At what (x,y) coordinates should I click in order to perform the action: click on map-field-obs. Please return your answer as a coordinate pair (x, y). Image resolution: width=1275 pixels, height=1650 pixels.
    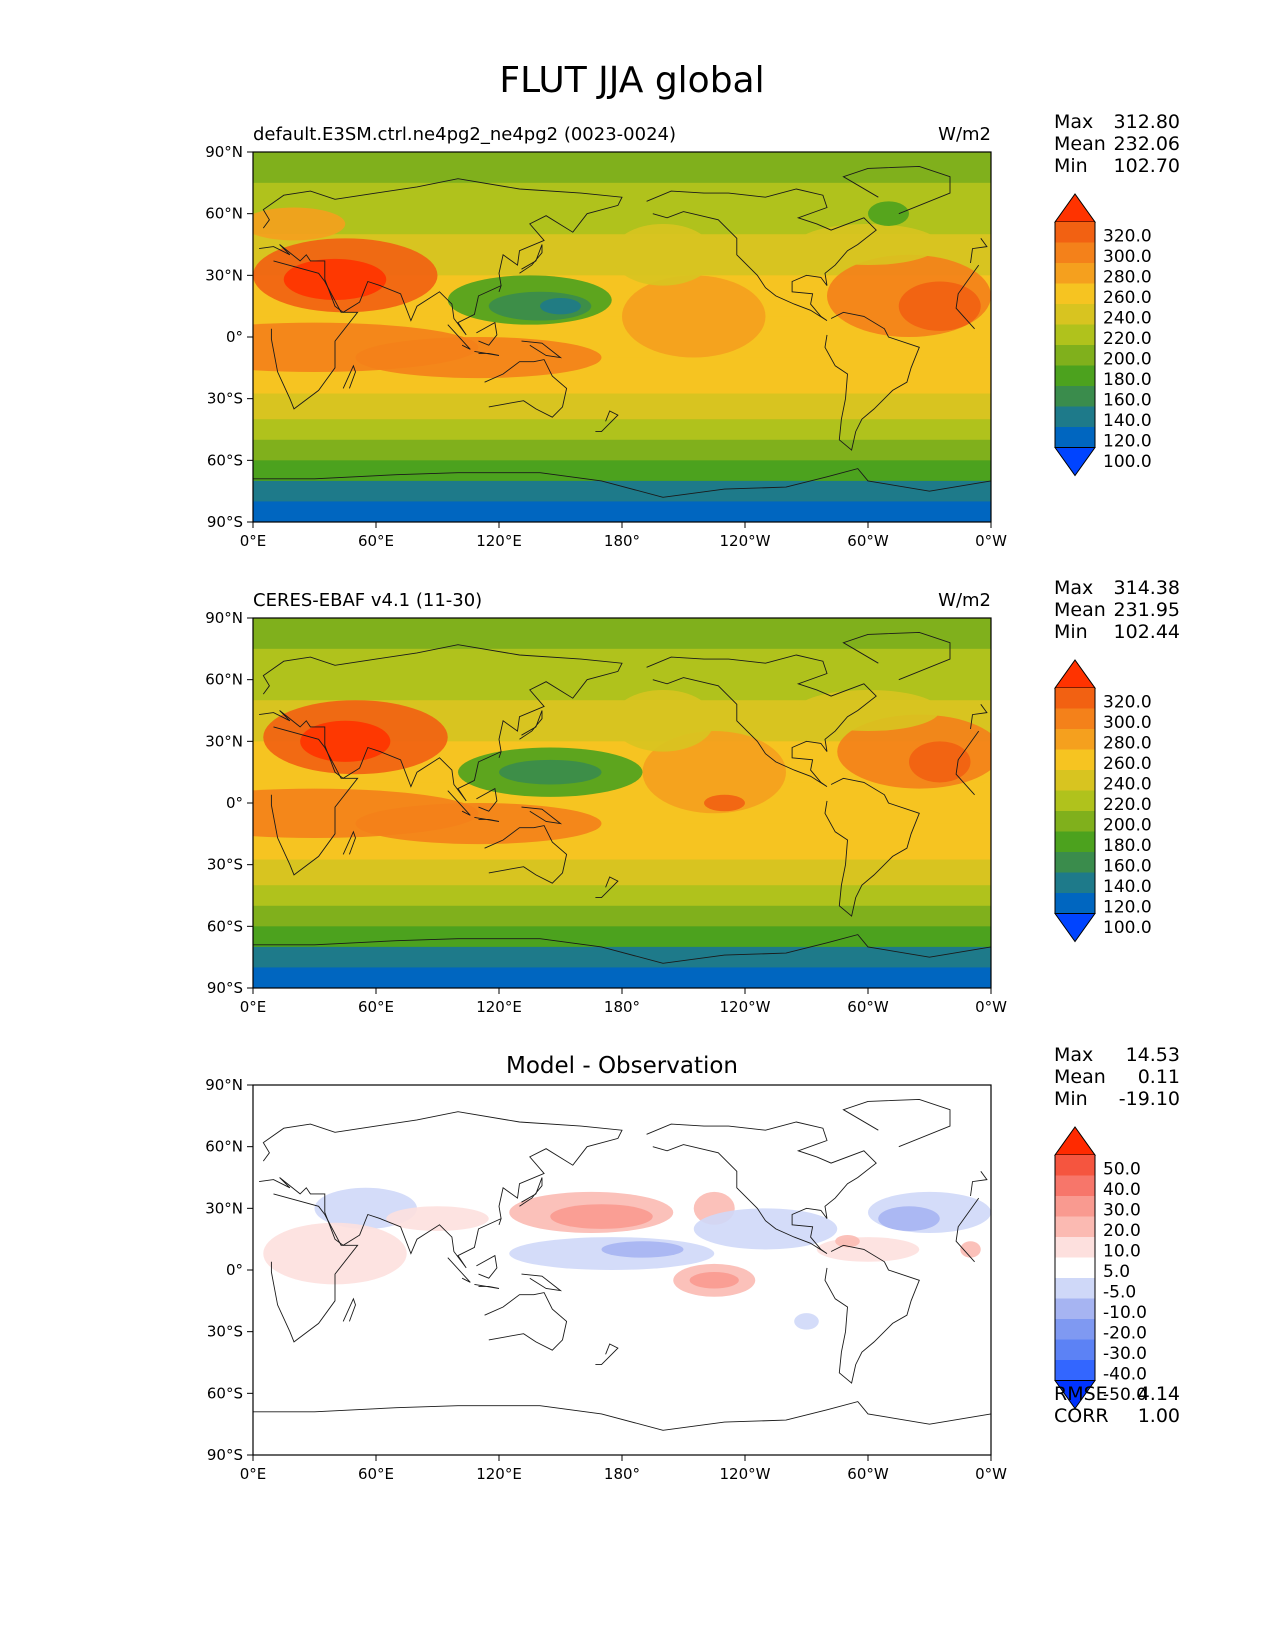
    Looking at the image, I should click on (622, 803).